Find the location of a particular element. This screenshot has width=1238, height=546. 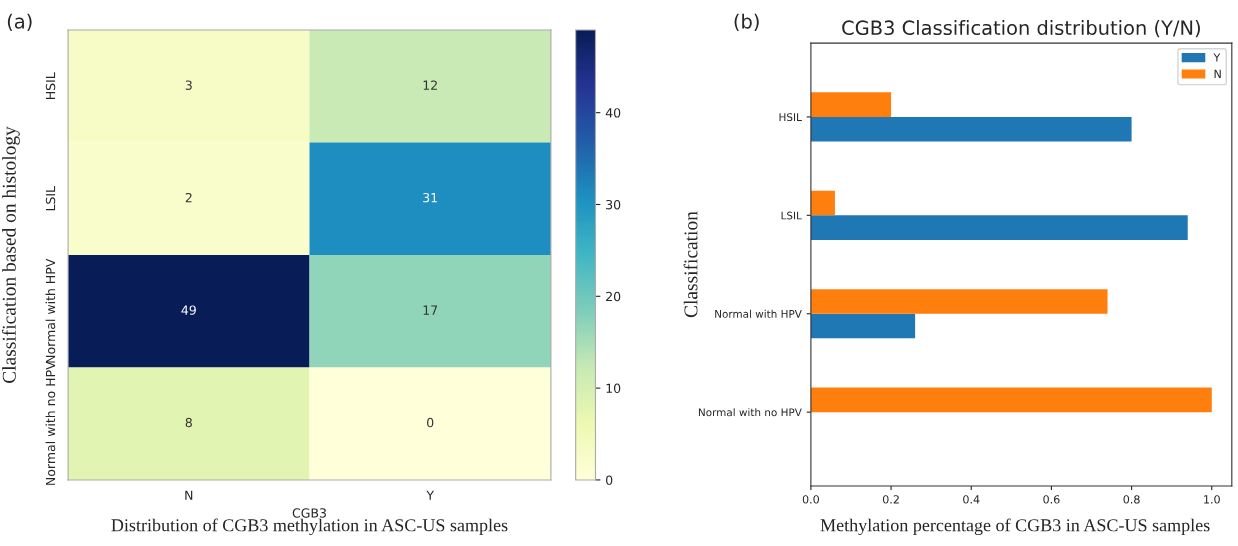

data-label: 31 is located at coordinates (430, 197).